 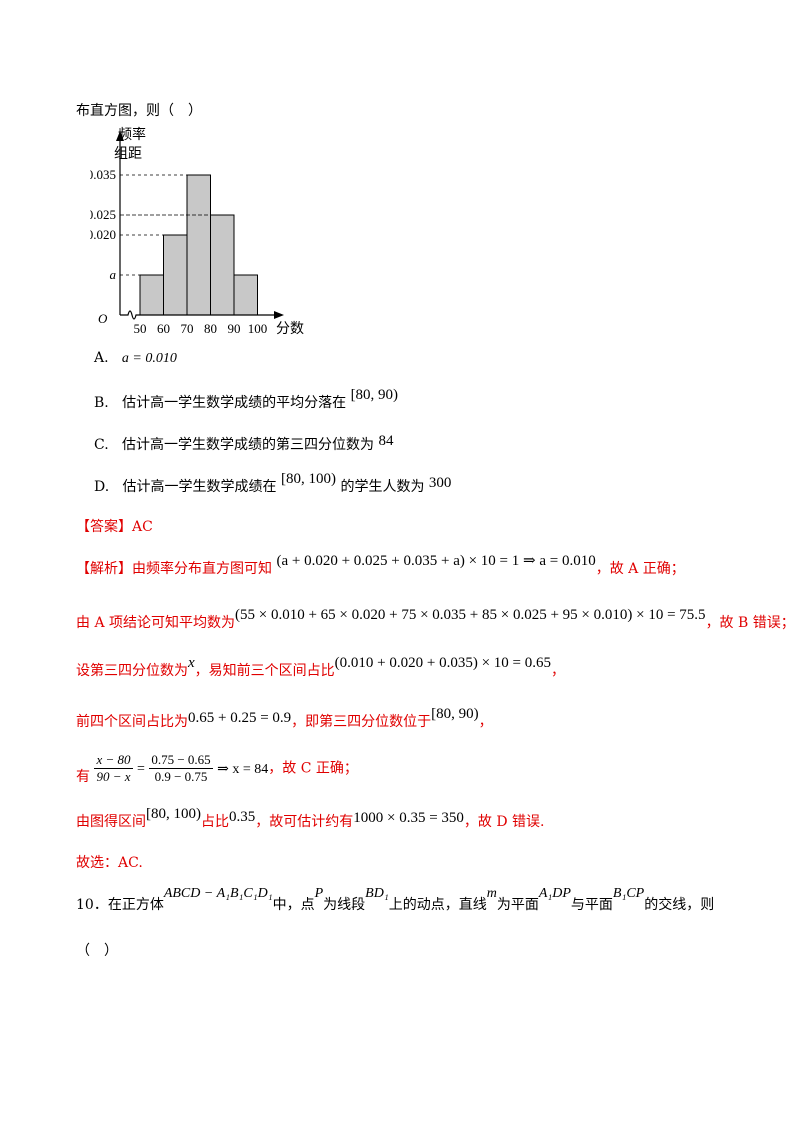 I want to click on x-tick-label-6: 100, so click(x=258, y=328).